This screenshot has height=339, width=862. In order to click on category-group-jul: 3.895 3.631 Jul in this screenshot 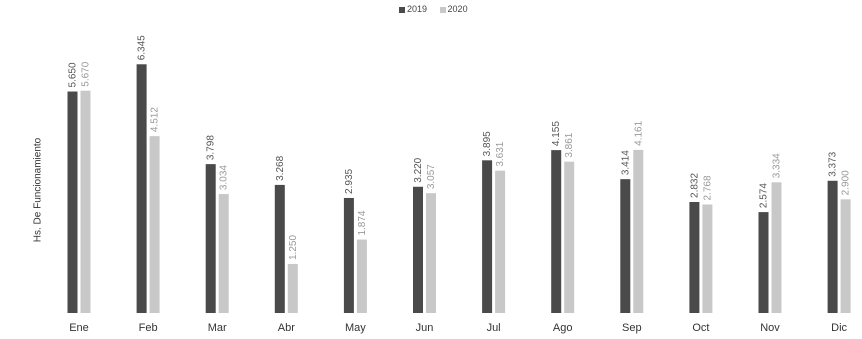, I will do `click(494, 232)`.